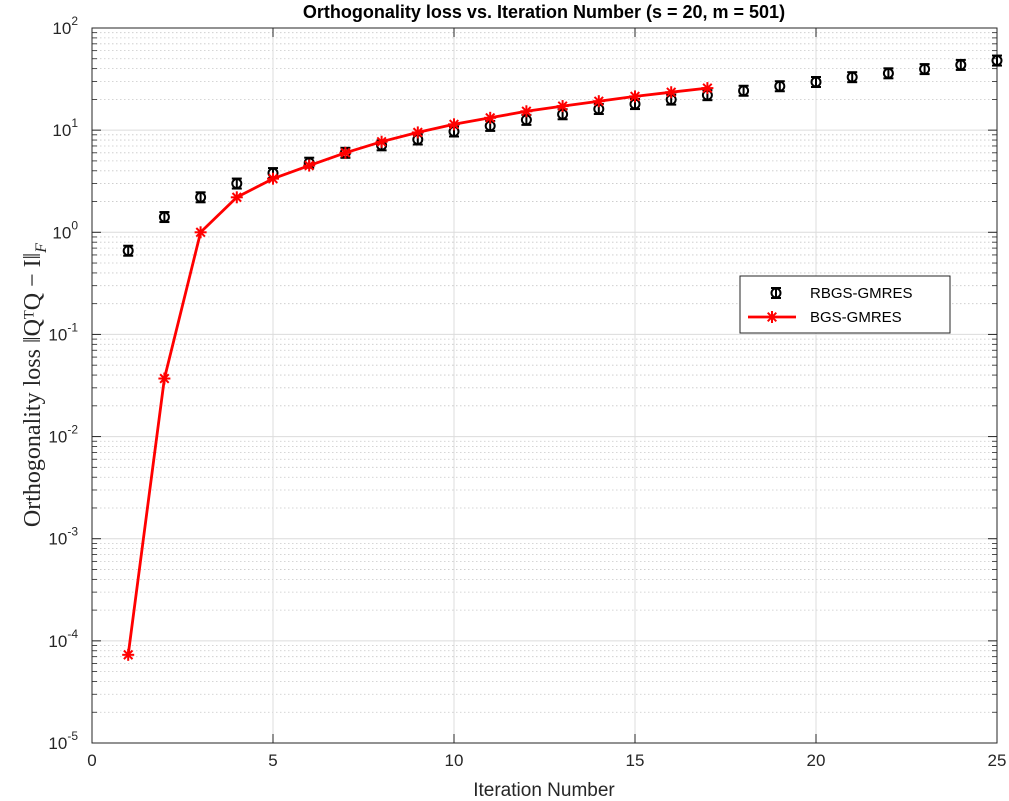  What do you see at coordinates (72, 634) in the screenshot?
I see `y-tick-exponent: -4` at bounding box center [72, 634].